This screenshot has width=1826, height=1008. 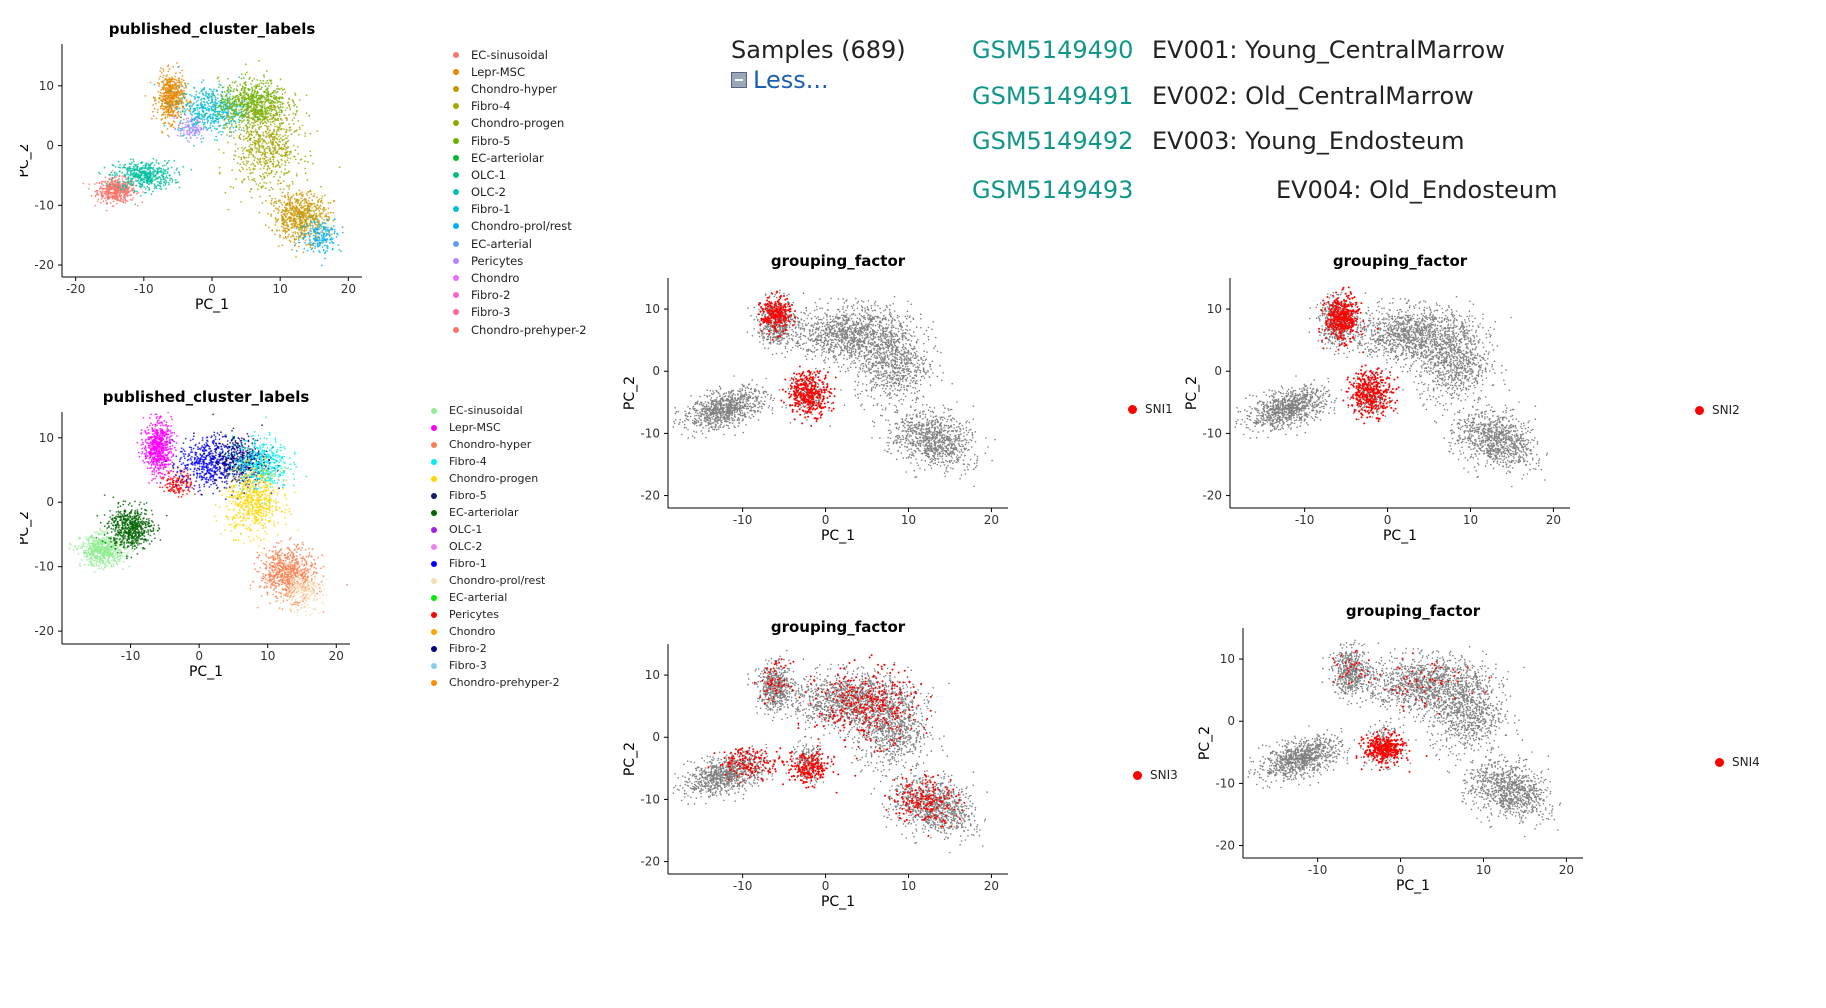 What do you see at coordinates (514, 89) in the screenshot?
I see `legend-label: Chondro-hyper` at bounding box center [514, 89].